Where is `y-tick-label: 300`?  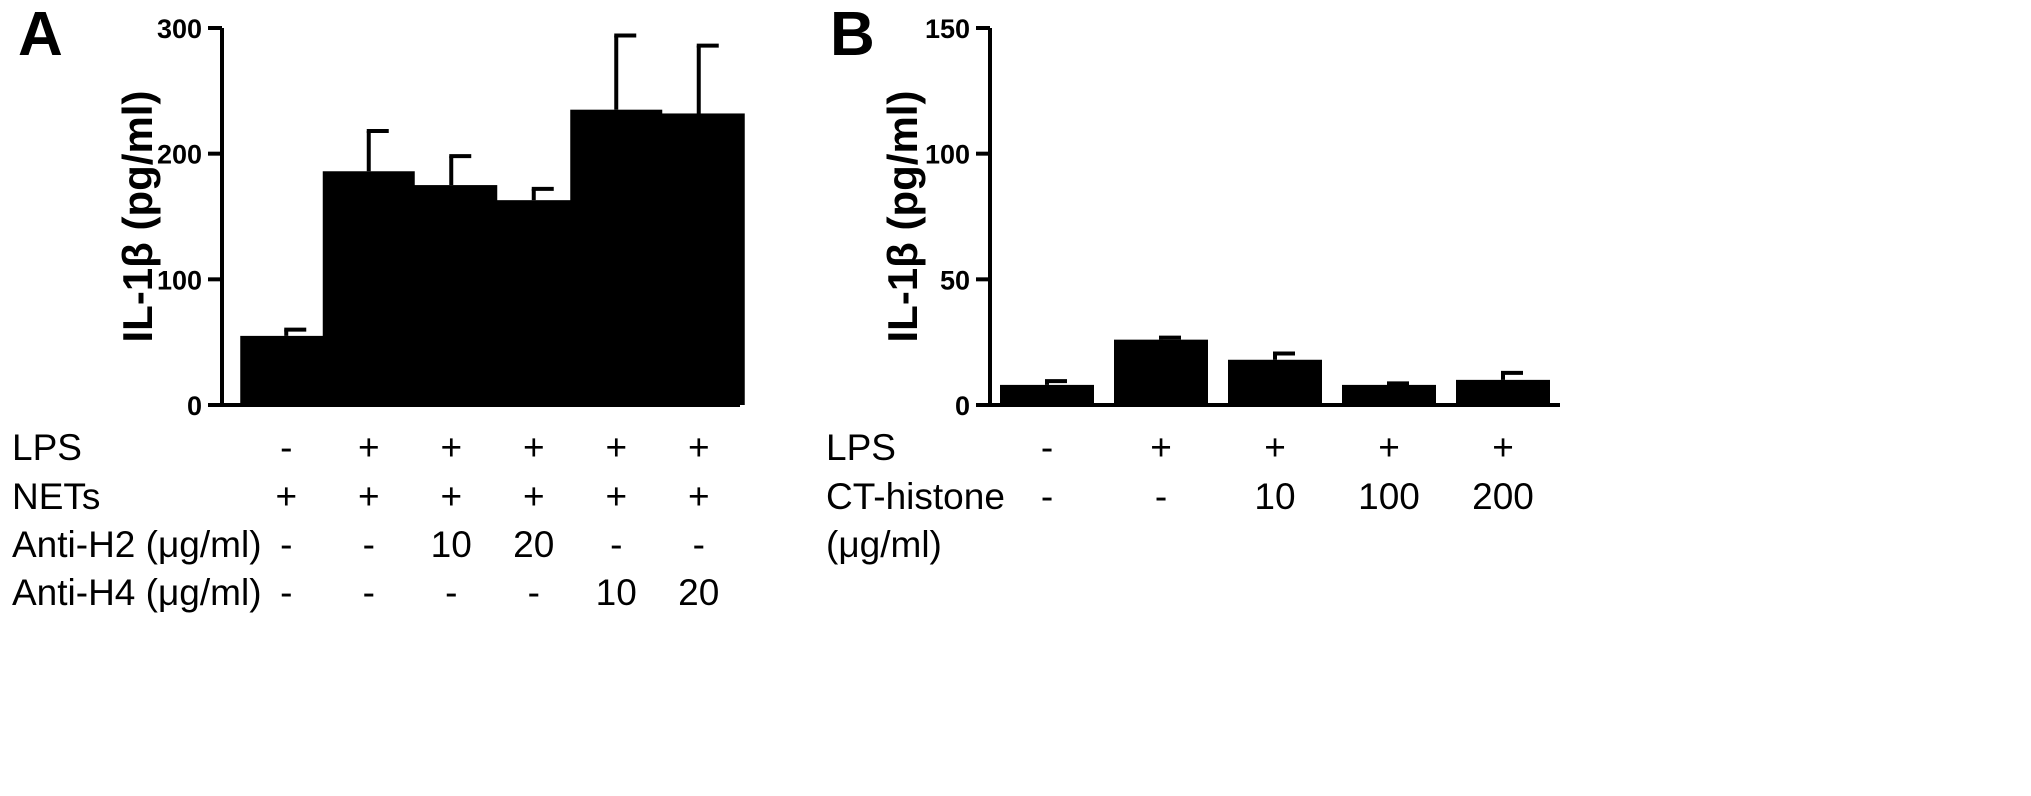
y-tick-label: 300 is located at coordinates (179, 29).